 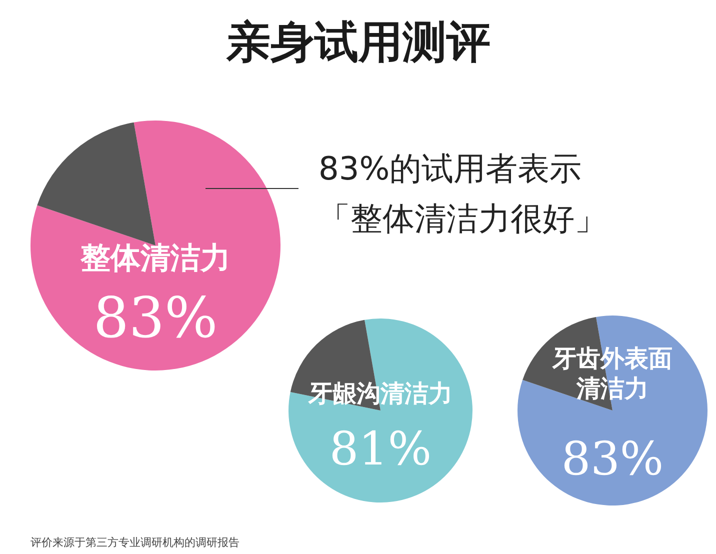 What do you see at coordinates (462, 219) in the screenshot?
I see `text: 「整体清洁力很好」` at bounding box center [462, 219].